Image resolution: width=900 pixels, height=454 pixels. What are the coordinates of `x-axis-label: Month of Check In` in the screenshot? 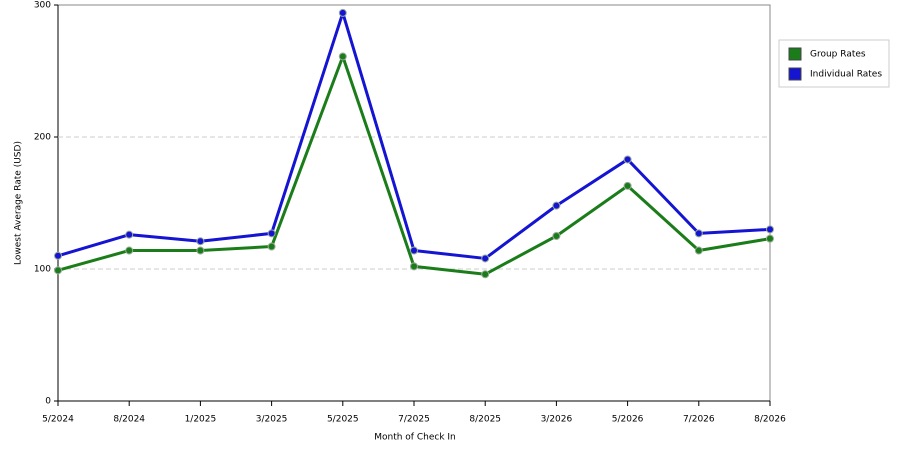 It's located at (415, 438).